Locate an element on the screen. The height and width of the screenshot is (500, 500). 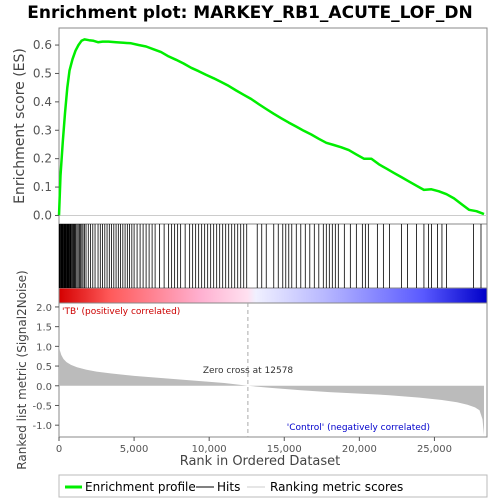
legend-es-label: Enrichment profile is located at coordinates (140, 487).